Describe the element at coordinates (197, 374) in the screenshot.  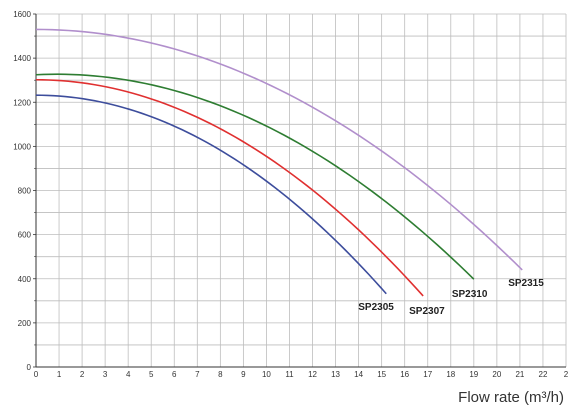
I see `x-tick-label: 7` at that location.